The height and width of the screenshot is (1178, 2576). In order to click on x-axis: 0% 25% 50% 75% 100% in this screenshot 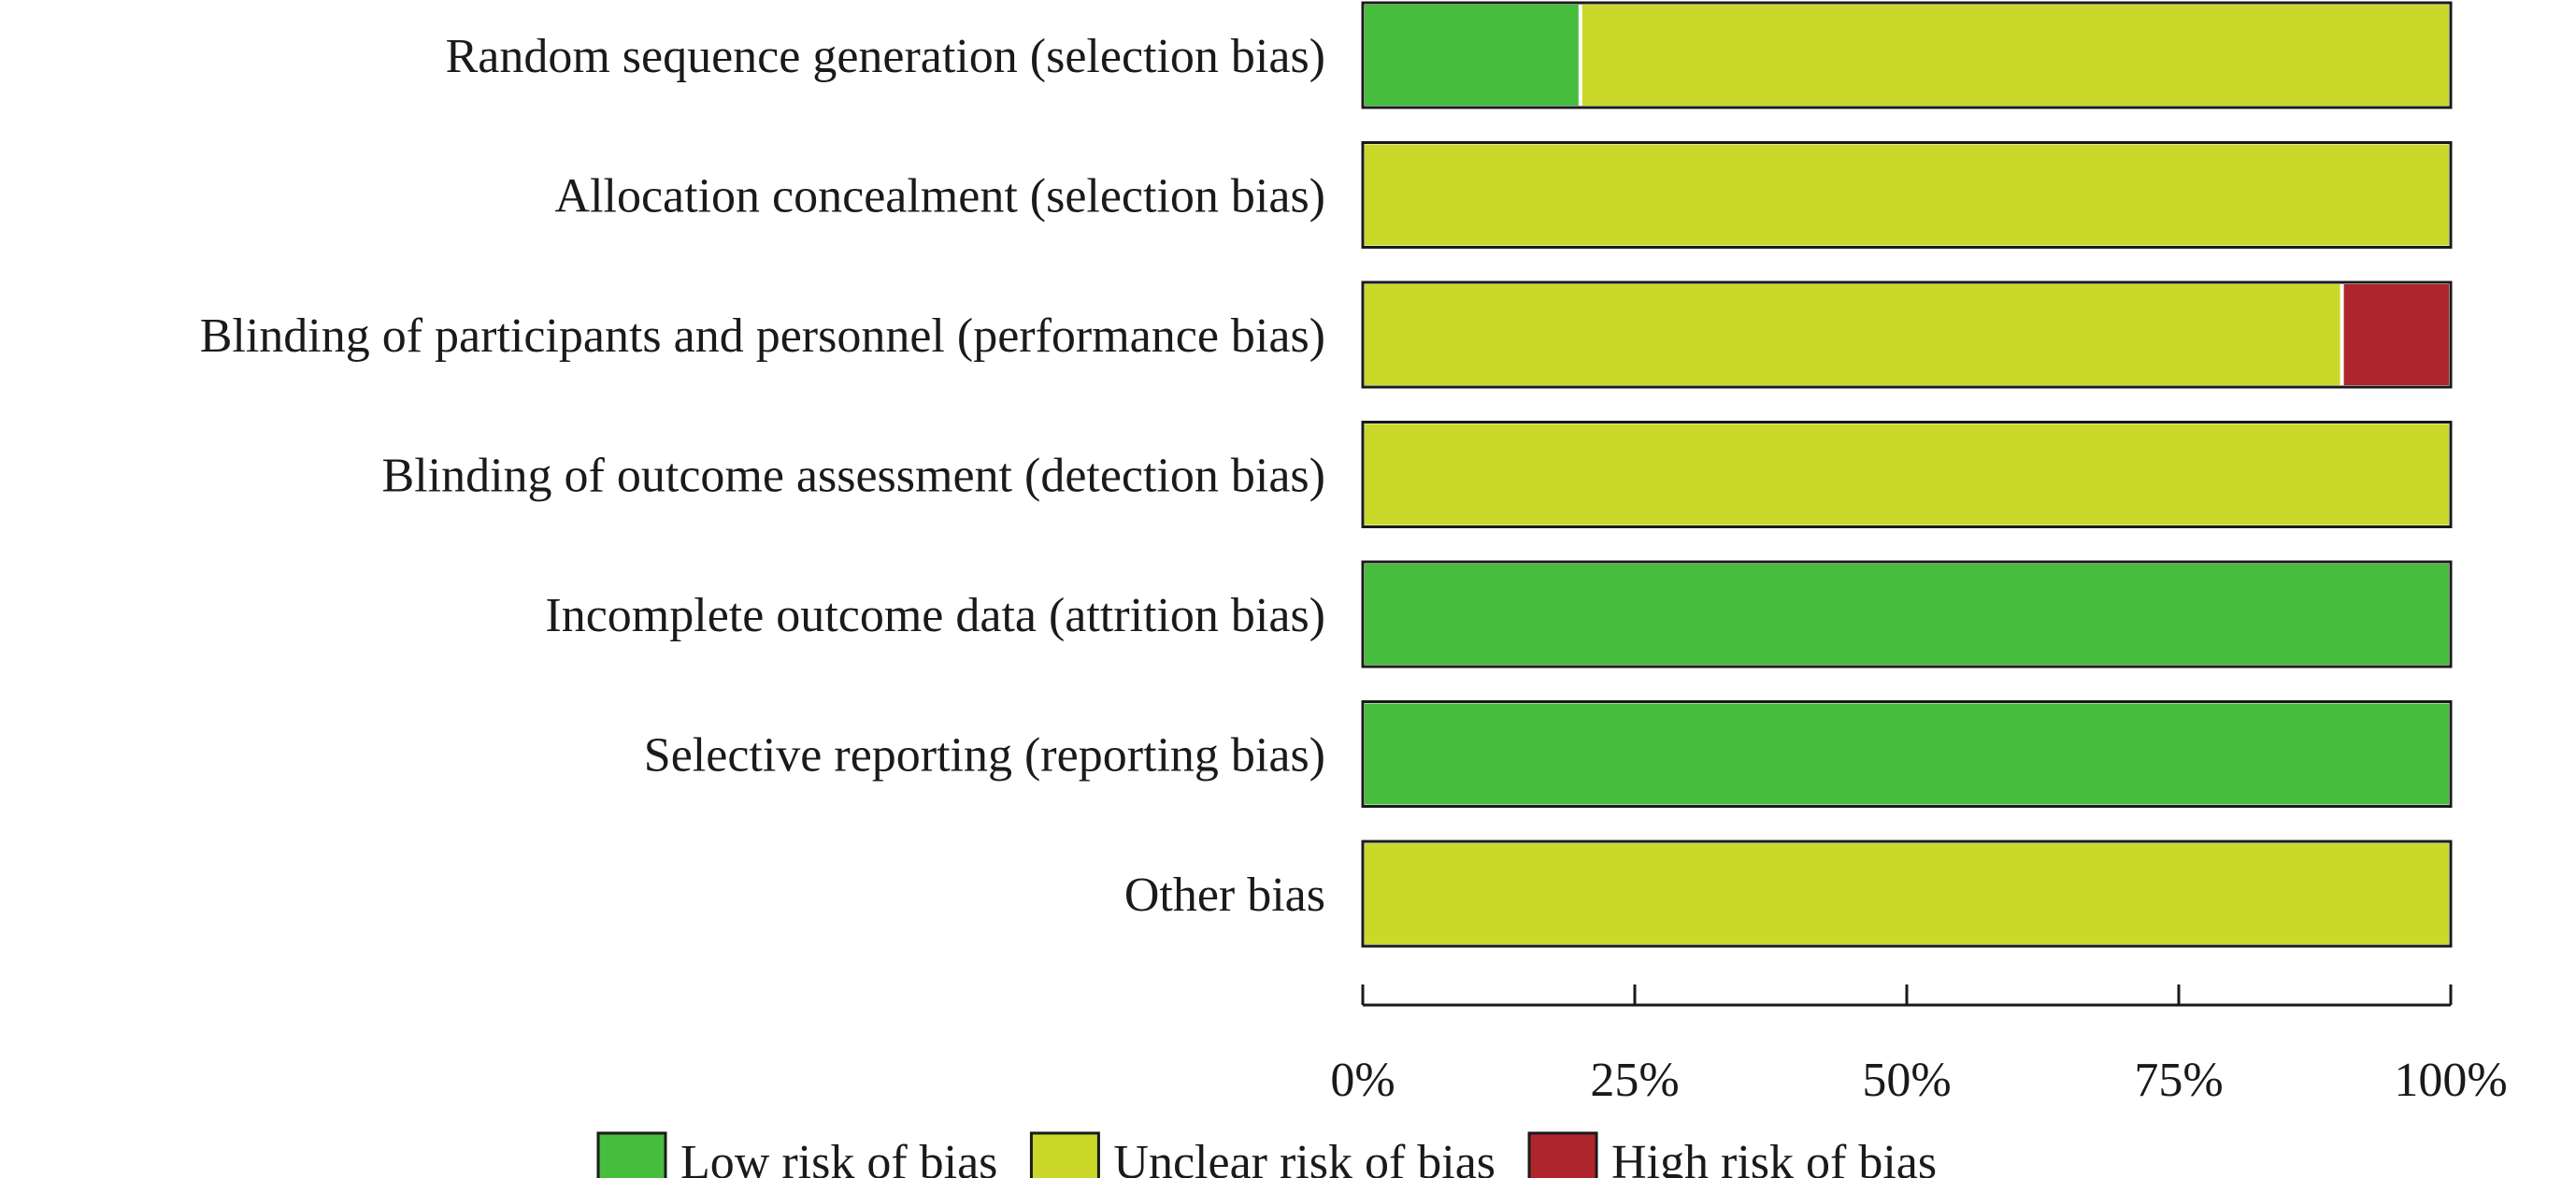, I will do `click(1919, 1045)`.